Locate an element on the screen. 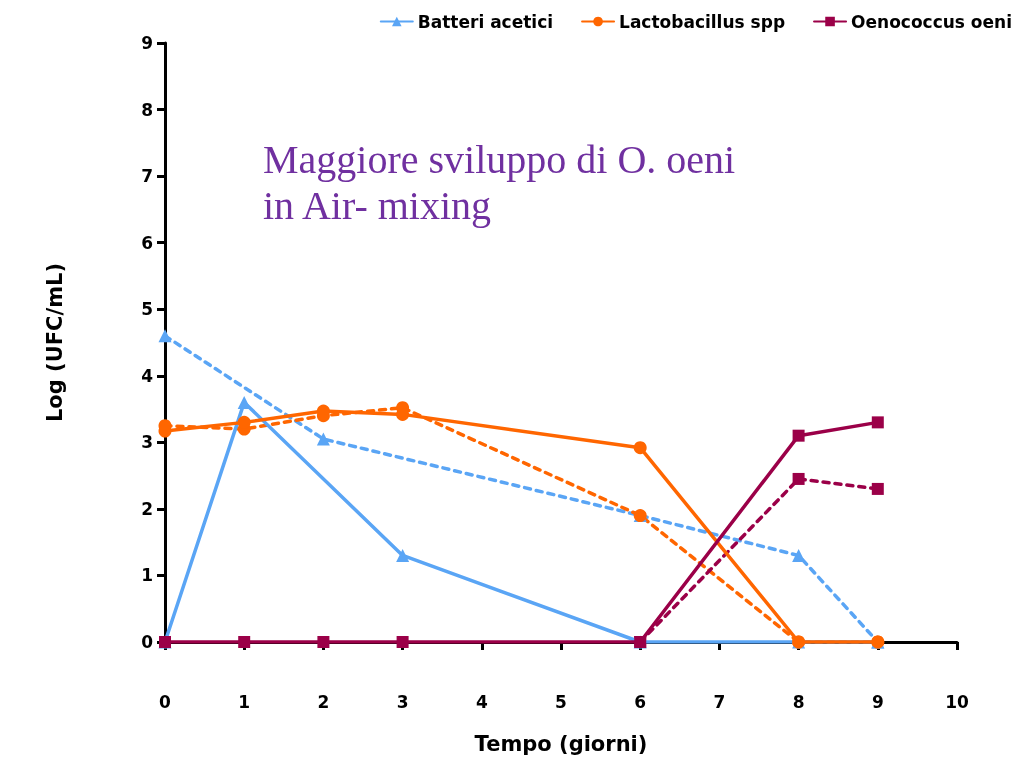 The height and width of the screenshot is (777, 1025). y-tick-label: 9 is located at coordinates (147, 43).